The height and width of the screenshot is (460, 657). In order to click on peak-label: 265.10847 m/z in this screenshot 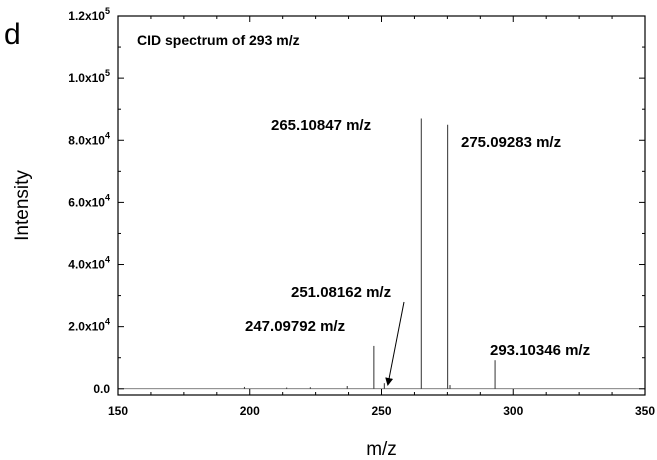, I will do `click(321, 125)`.